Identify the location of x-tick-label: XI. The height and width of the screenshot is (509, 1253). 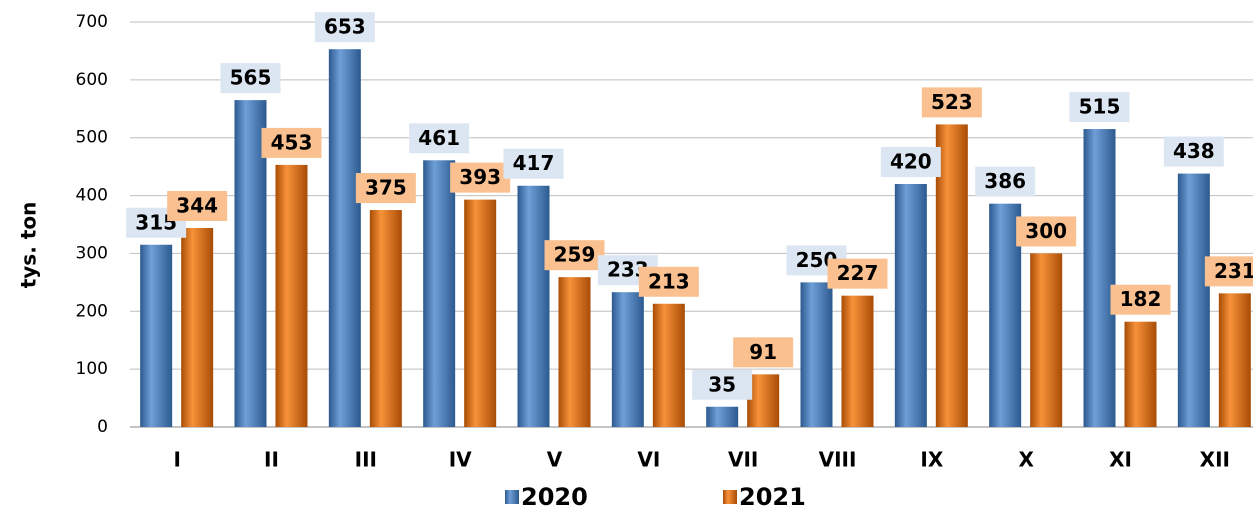
(1120, 460).